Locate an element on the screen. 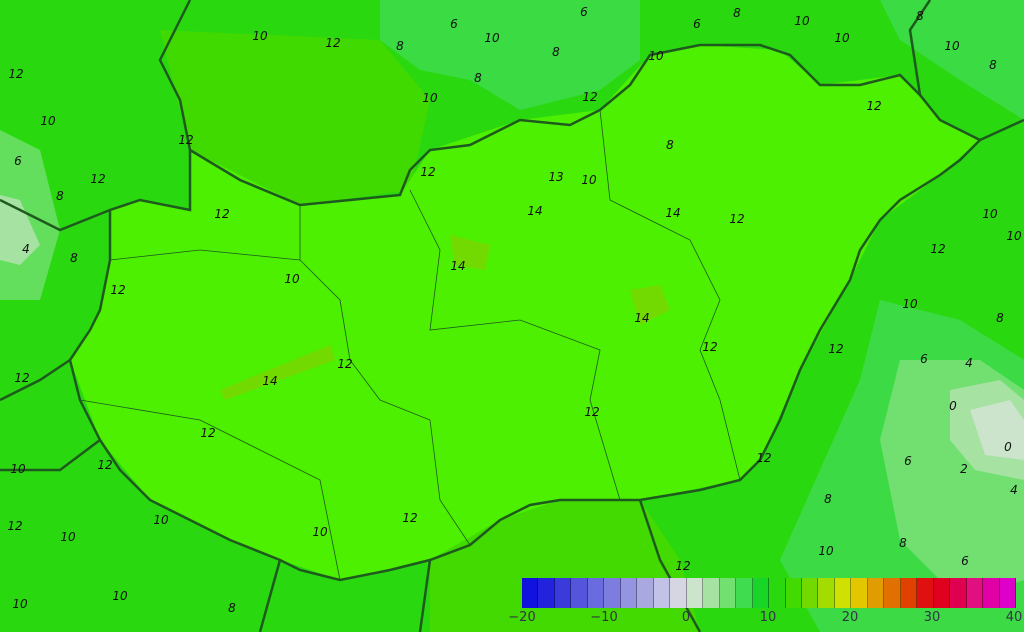 The image size is (1024, 632). colorbar-tick: 20 is located at coordinates (850, 617).